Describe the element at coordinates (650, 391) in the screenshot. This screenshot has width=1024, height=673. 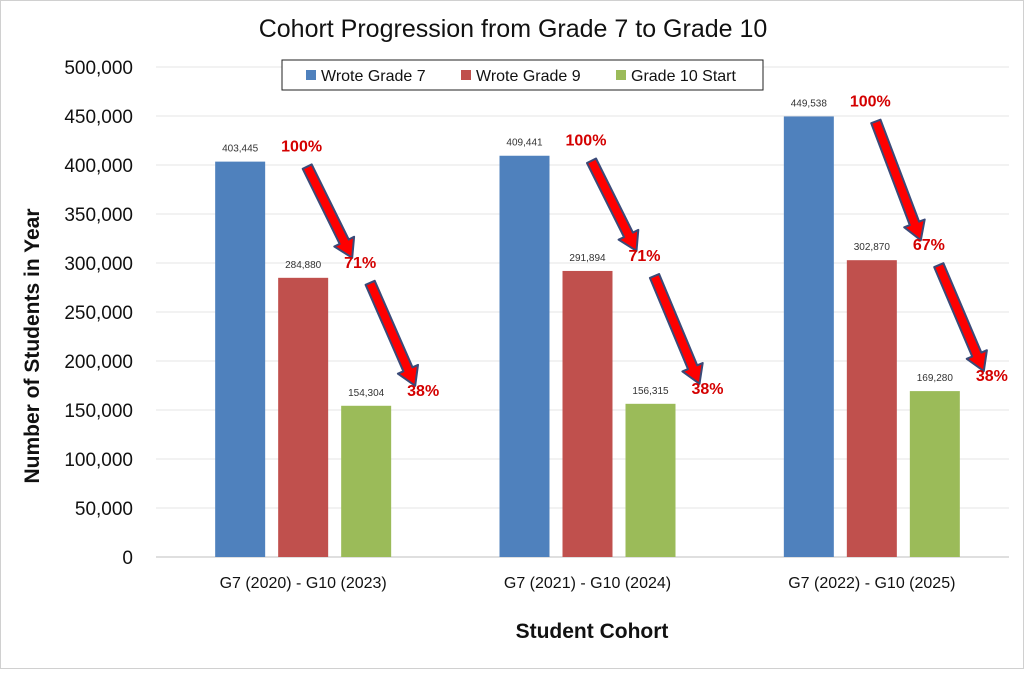
I see `data-label: 156,315` at that location.